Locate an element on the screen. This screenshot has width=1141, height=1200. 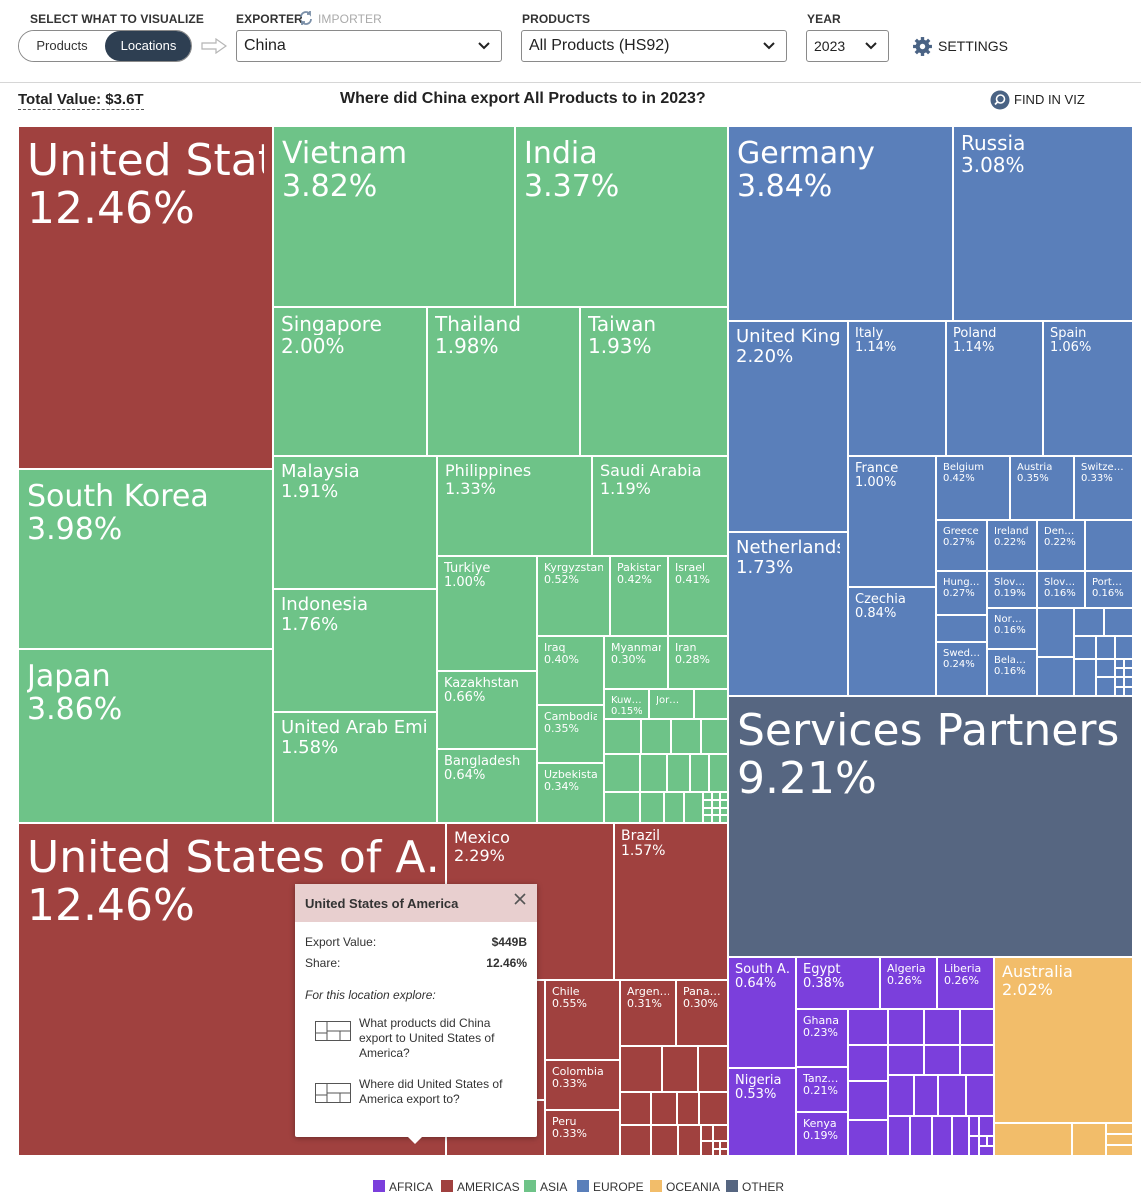
treemap-tile: Australia 2.02% is located at coordinates (1063, 1040).